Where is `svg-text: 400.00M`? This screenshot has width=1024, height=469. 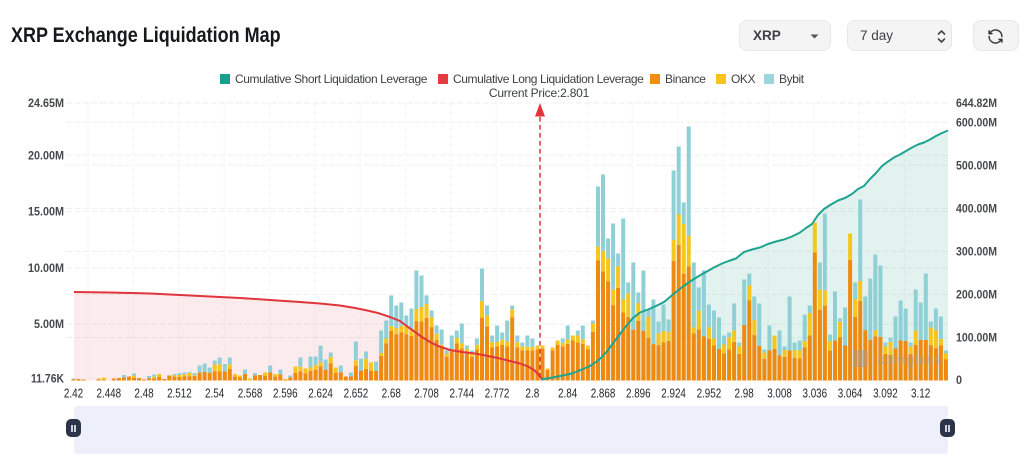 svg-text: 400.00M is located at coordinates (976, 209).